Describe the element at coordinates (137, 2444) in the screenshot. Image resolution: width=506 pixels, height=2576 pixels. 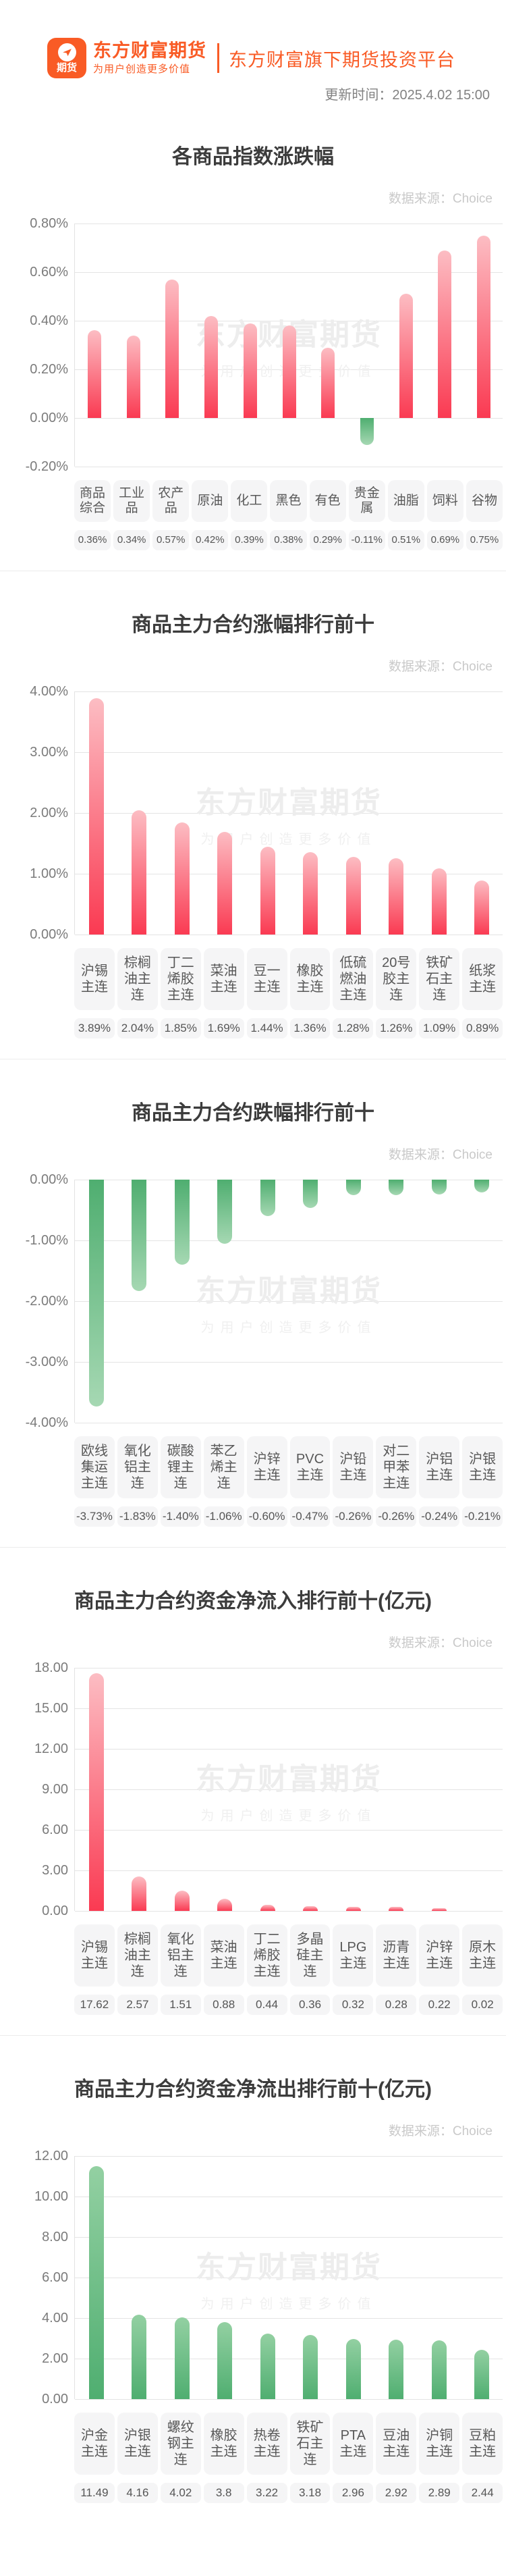
I see `category-pill: 沪银主连` at that location.